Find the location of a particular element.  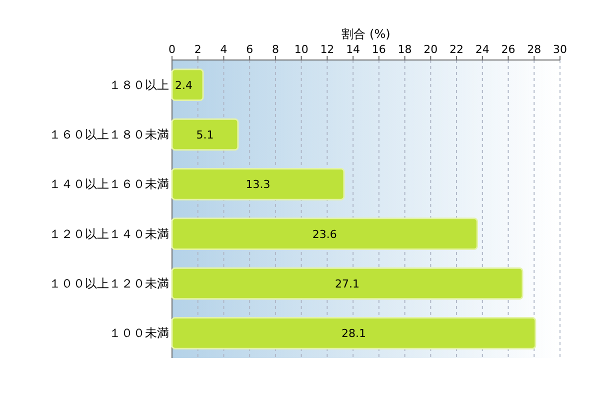

x-tick-label: 2 is located at coordinates (198, 49).